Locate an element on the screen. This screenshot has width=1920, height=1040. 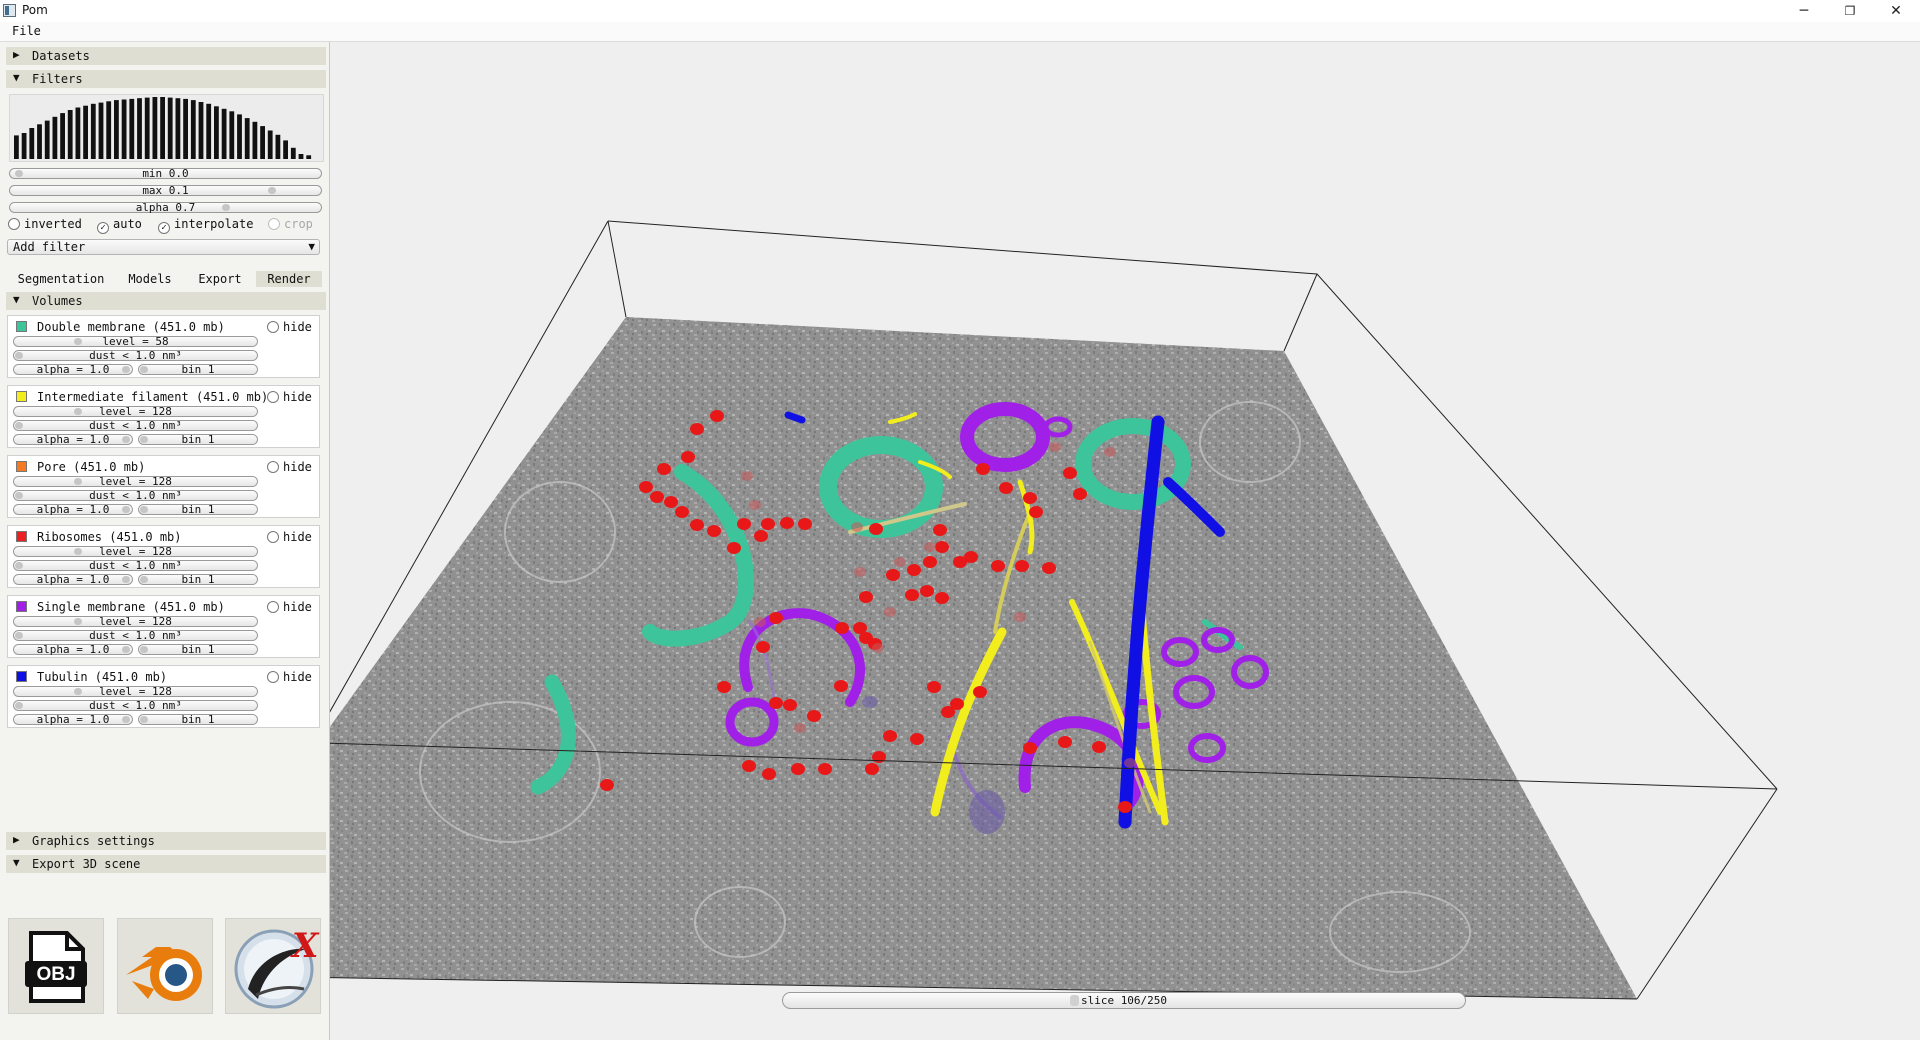
crop-checkbox: crop is located at coordinates (290, 224).